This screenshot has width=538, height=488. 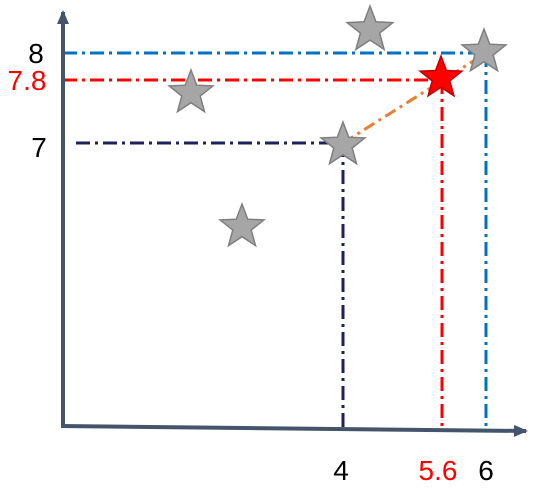 I want to click on star-interpolated, so click(x=441, y=75).